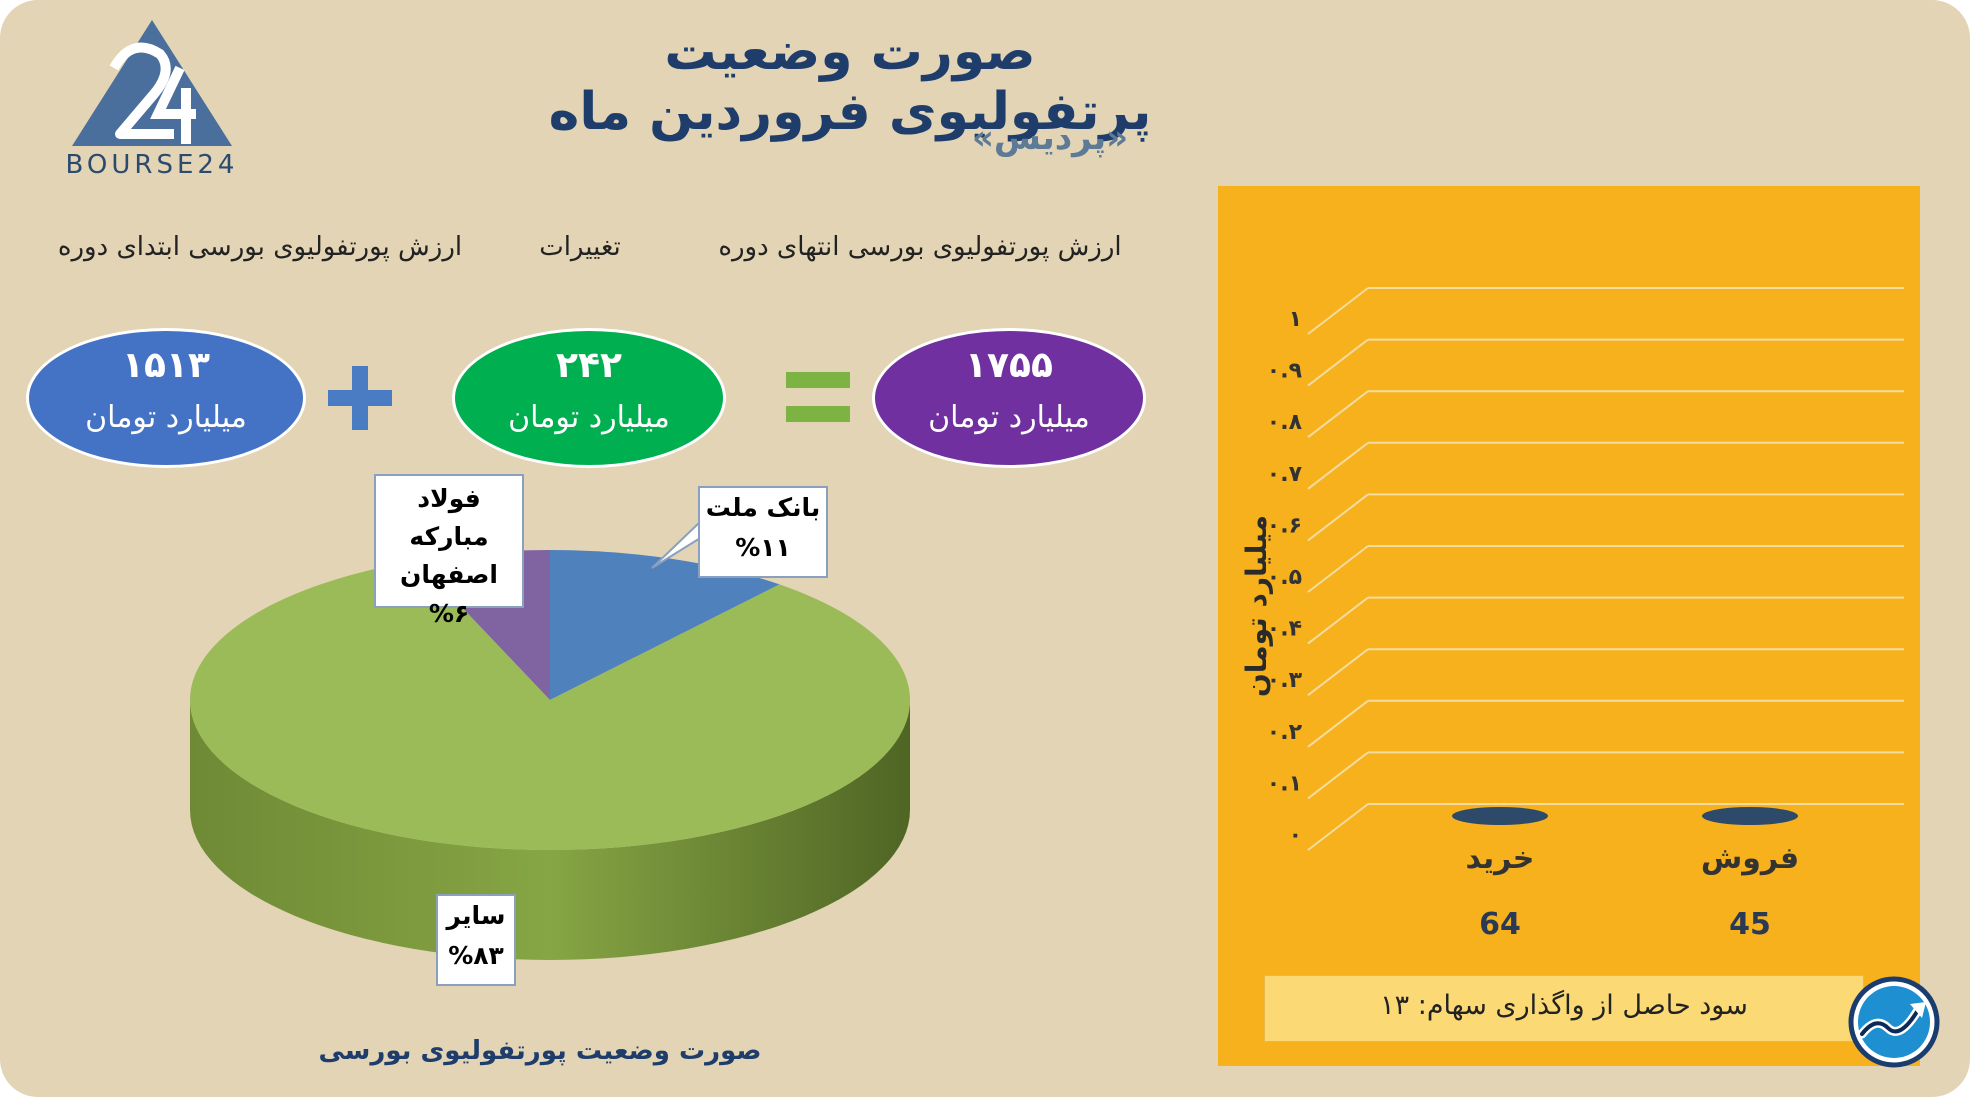 This screenshot has width=1970, height=1097. Describe the element at coordinates (589, 398) in the screenshot. I see `change-value-oval: ۲۴۲ میلیارد تومان` at that location.